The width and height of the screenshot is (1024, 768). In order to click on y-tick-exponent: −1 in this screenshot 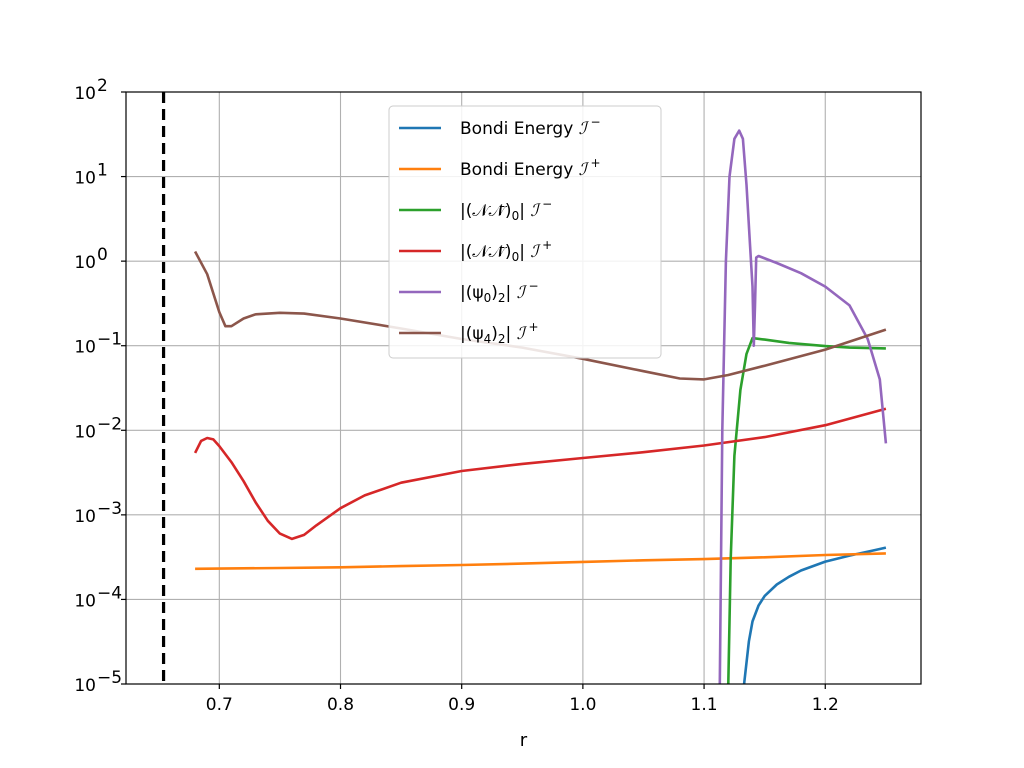, I will do `click(109, 340)`.